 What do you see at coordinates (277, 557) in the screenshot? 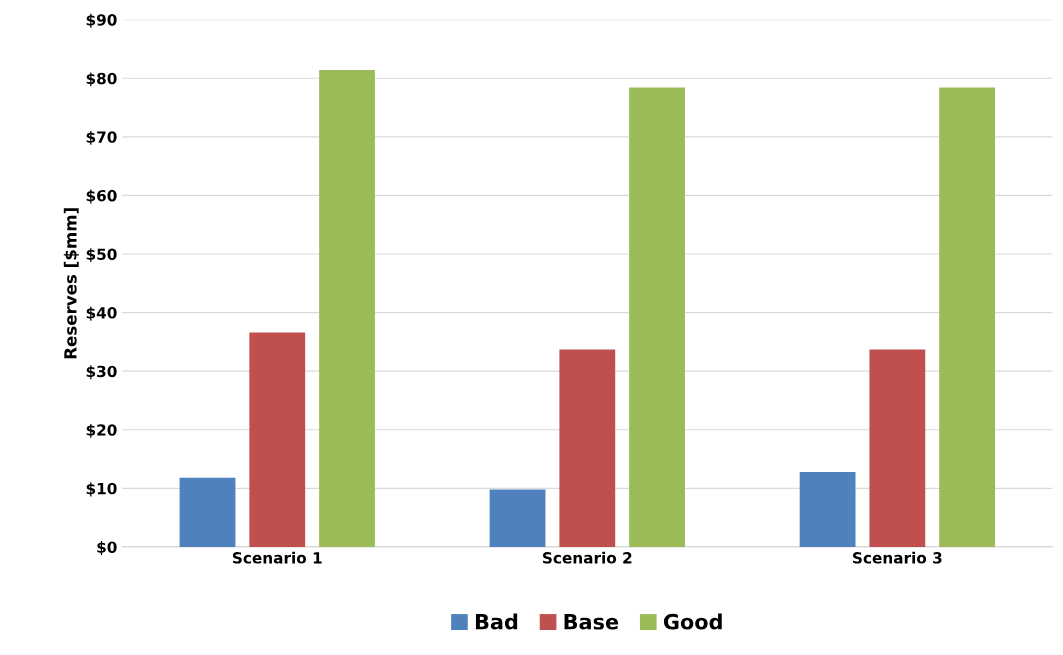
I see `x-tick-label: Scenario 1` at bounding box center [277, 557].